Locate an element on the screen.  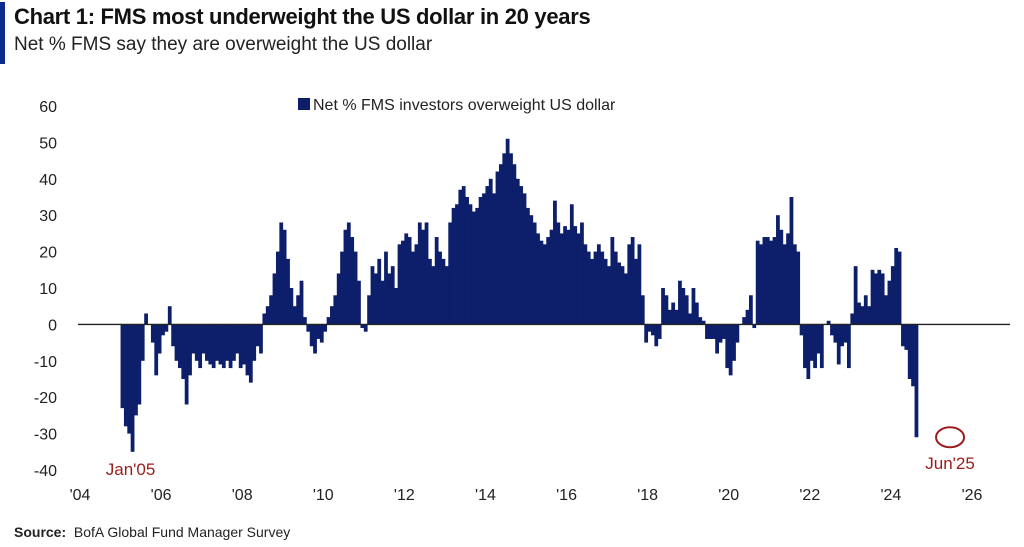
y-tick-label: -30 is located at coordinates (45, 435).